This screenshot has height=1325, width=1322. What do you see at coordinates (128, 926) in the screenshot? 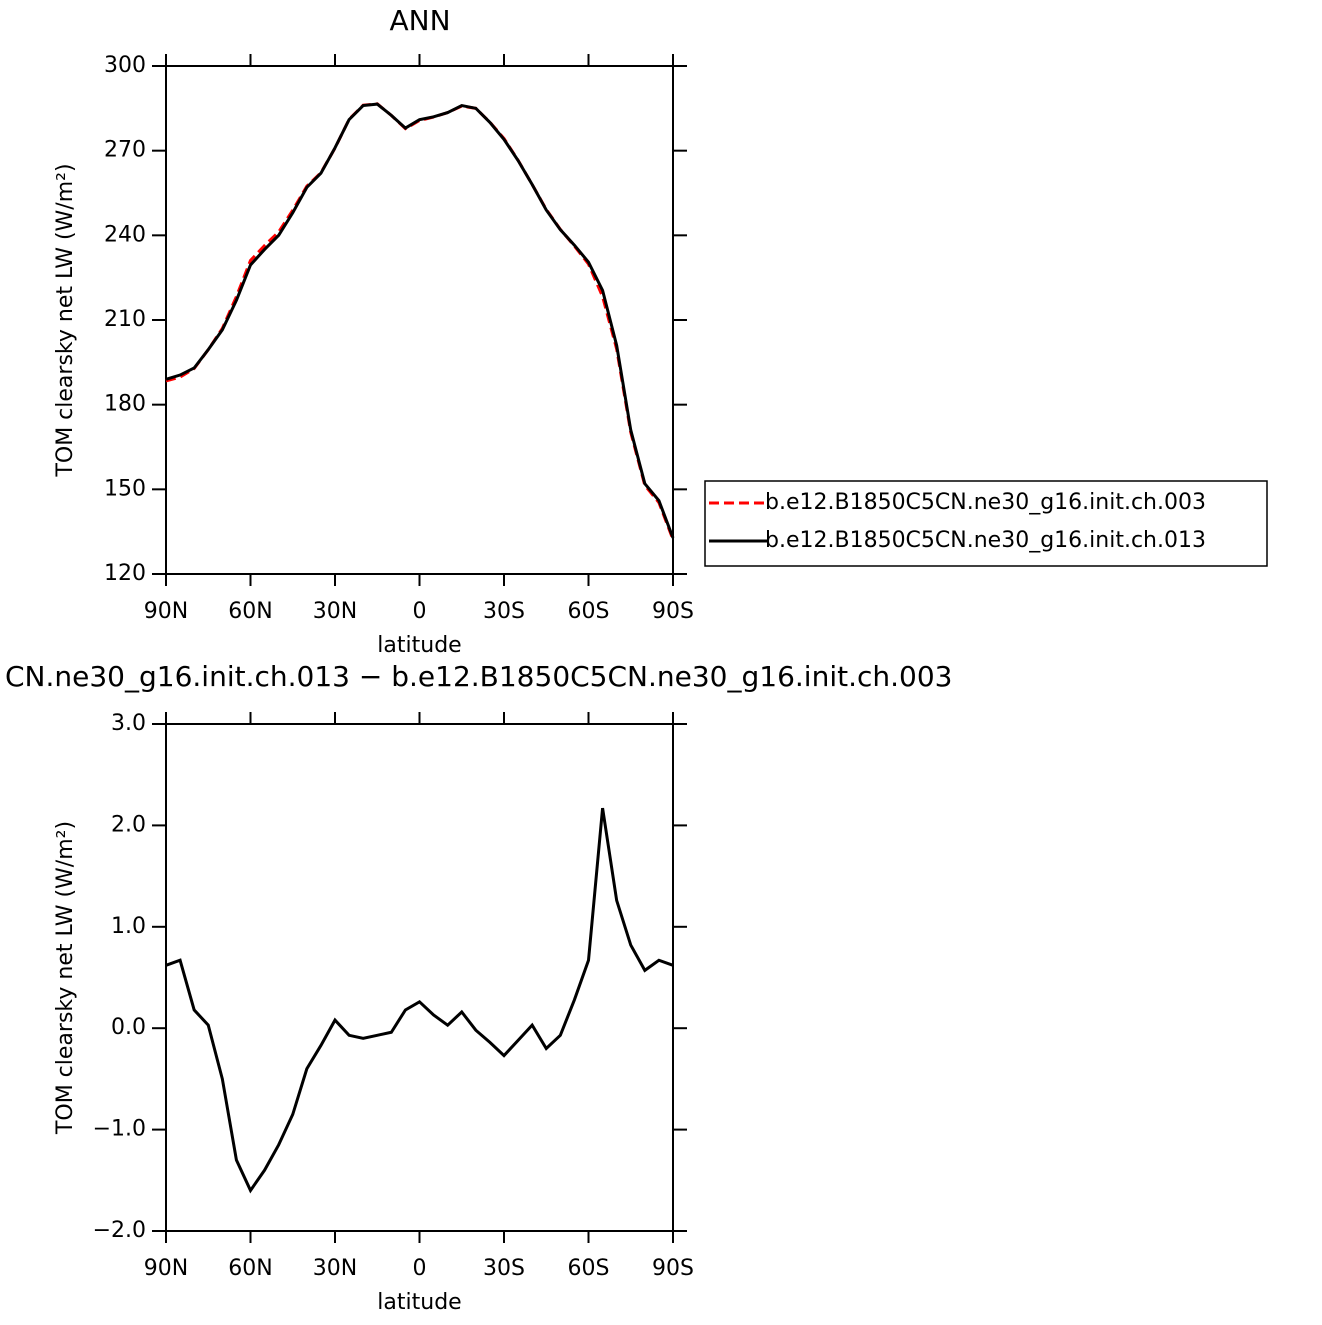
I see `y-tick-label: 1.0` at bounding box center [128, 926].